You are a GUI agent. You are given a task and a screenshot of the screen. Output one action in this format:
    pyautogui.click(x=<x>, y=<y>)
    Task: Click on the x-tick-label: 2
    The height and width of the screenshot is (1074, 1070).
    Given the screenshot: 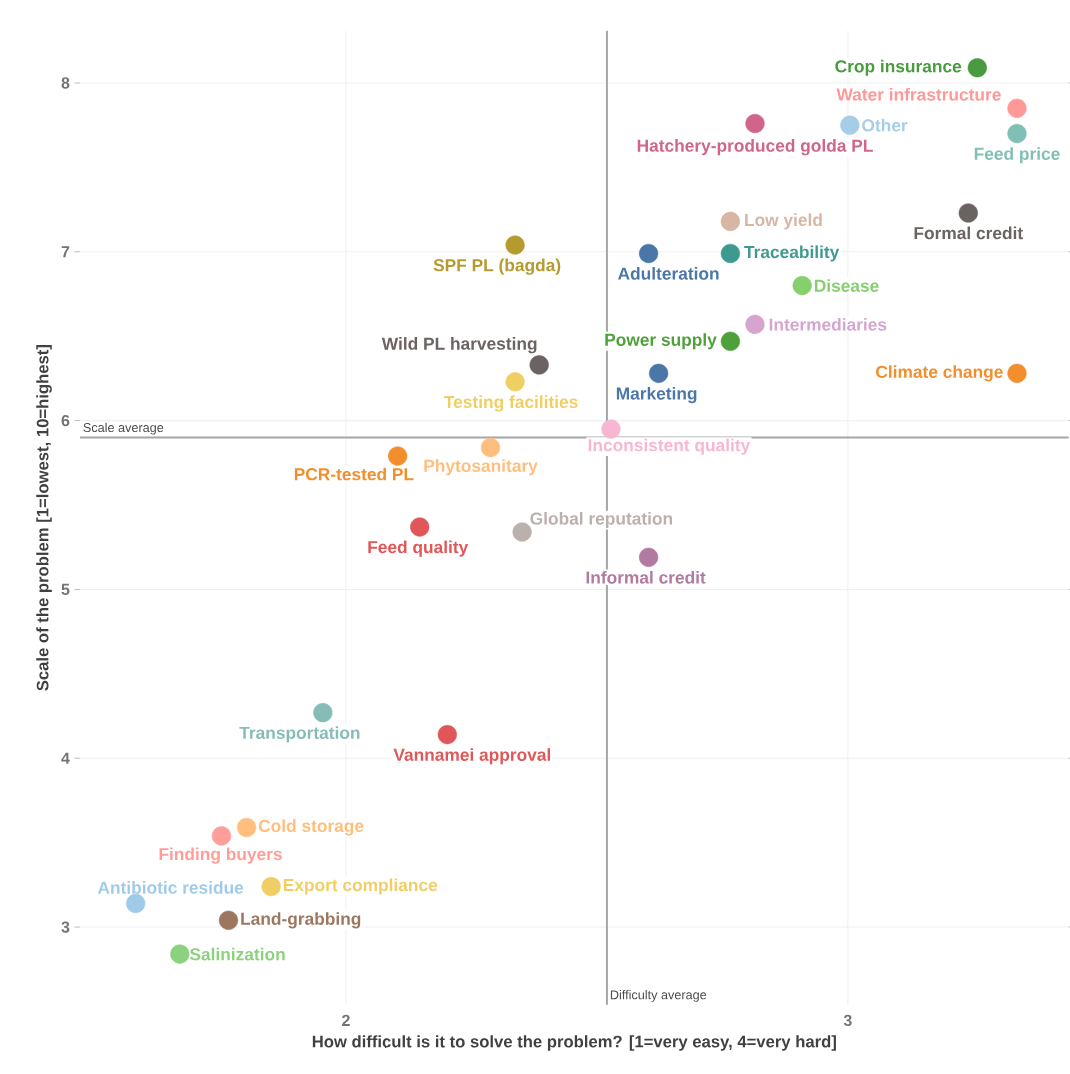 What is the action you would take?
    pyautogui.click(x=346, y=1020)
    